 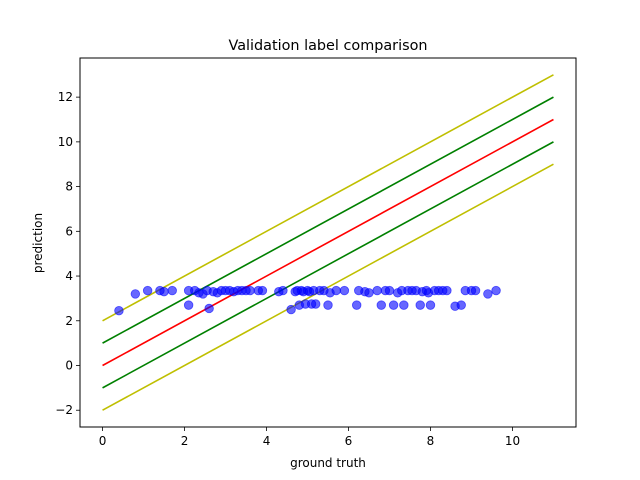 What do you see at coordinates (67, 253) in the screenshot?
I see `y-axis-ticks: −2 0 2 4 6 8 10 12` at bounding box center [67, 253].